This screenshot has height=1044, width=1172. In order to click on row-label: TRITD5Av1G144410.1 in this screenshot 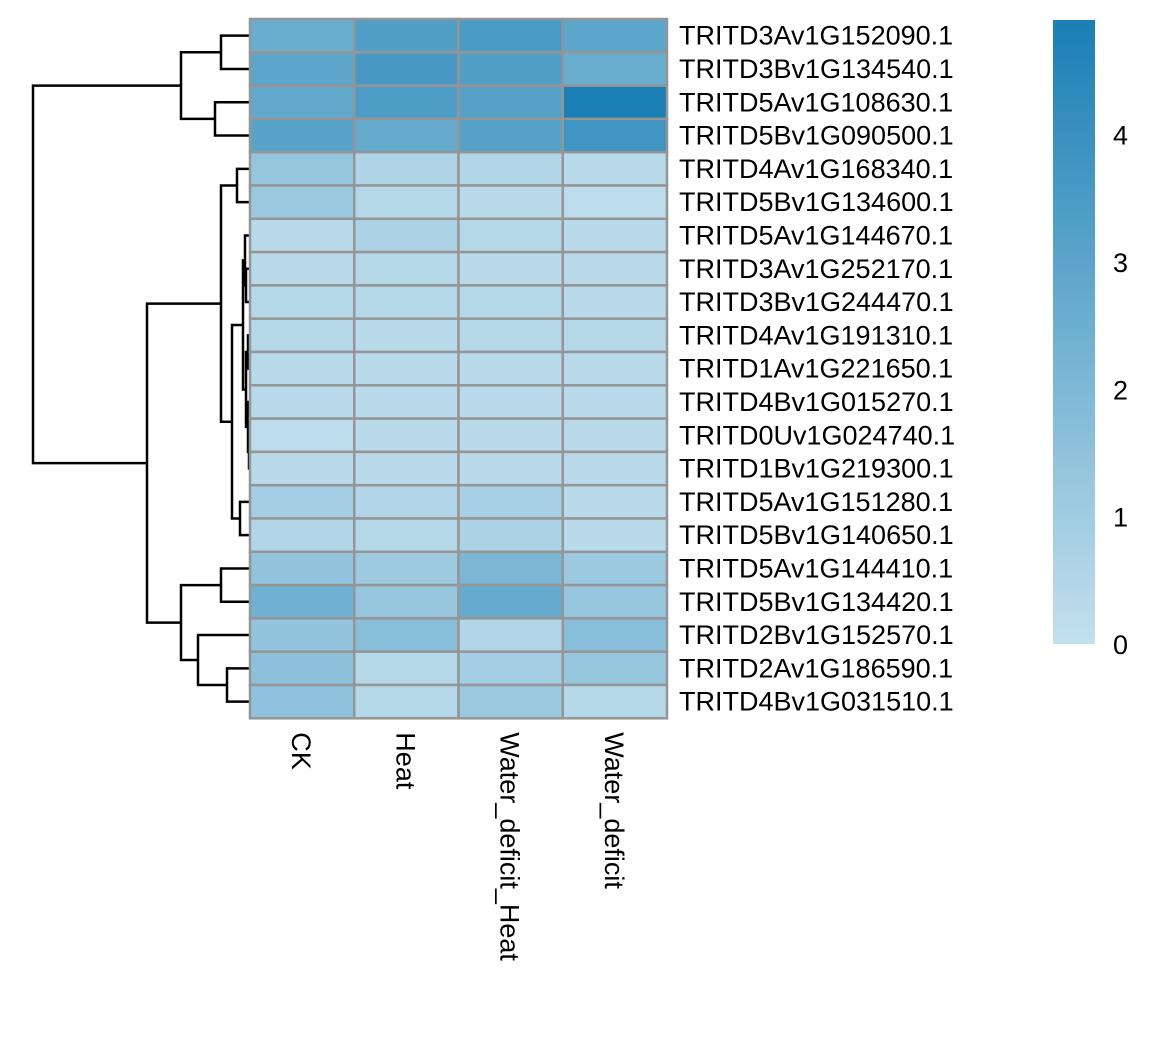, I will do `click(816, 568)`.